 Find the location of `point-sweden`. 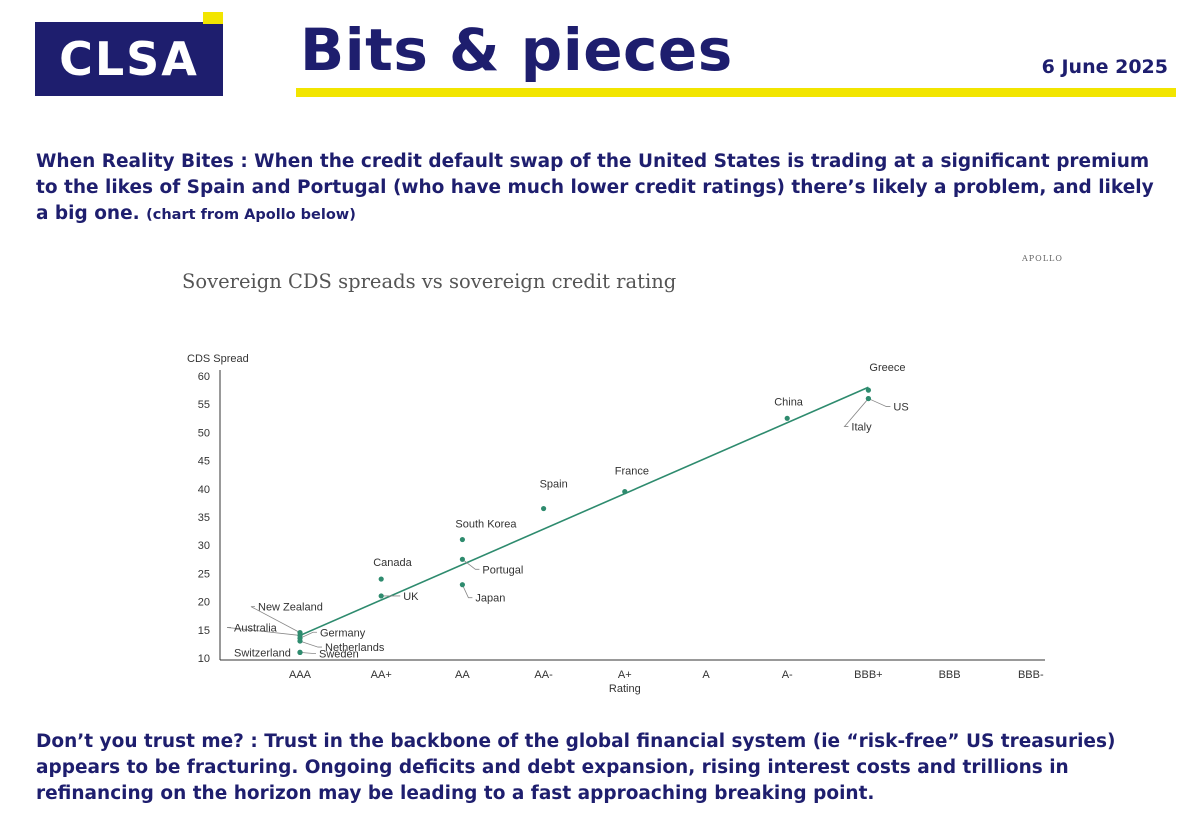

point-sweden is located at coordinates (300, 652).